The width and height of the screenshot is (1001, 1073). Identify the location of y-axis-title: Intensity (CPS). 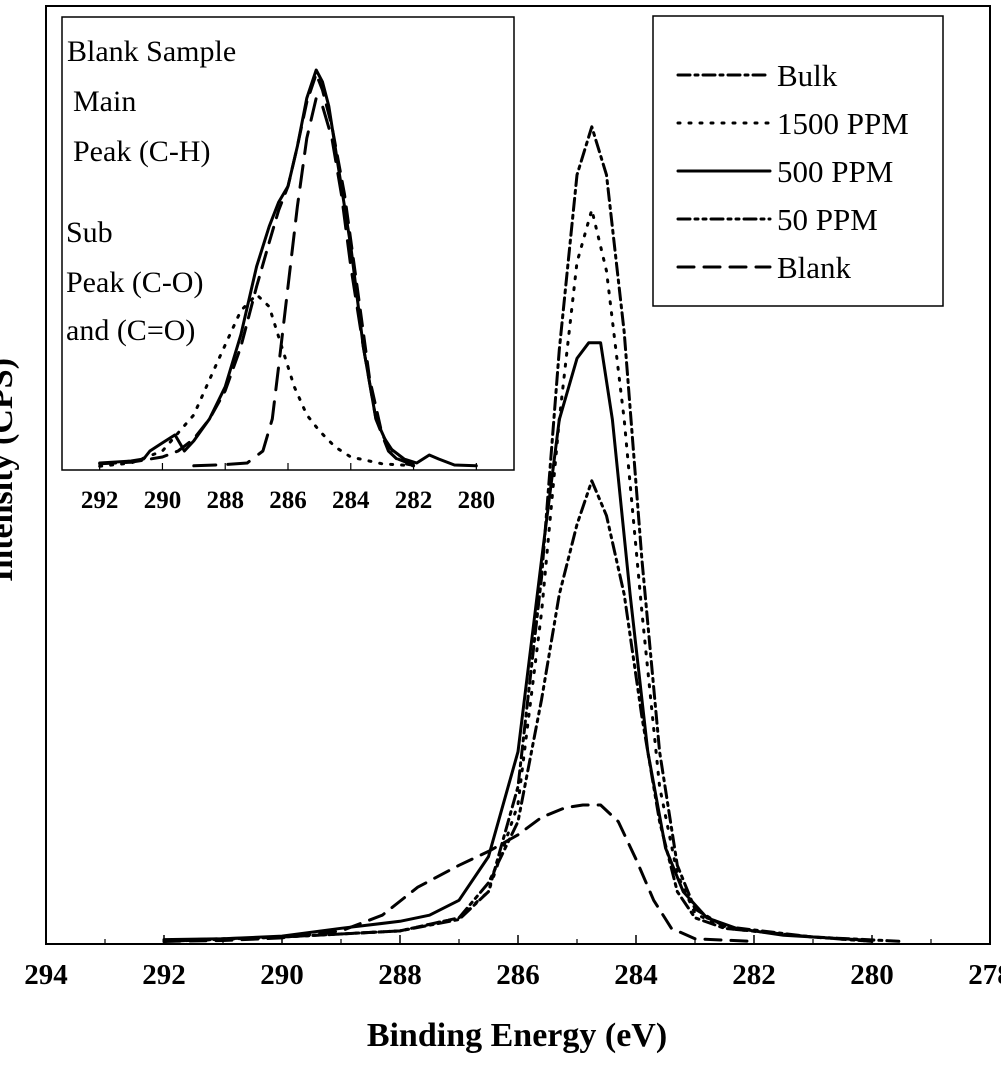
(10, 470).